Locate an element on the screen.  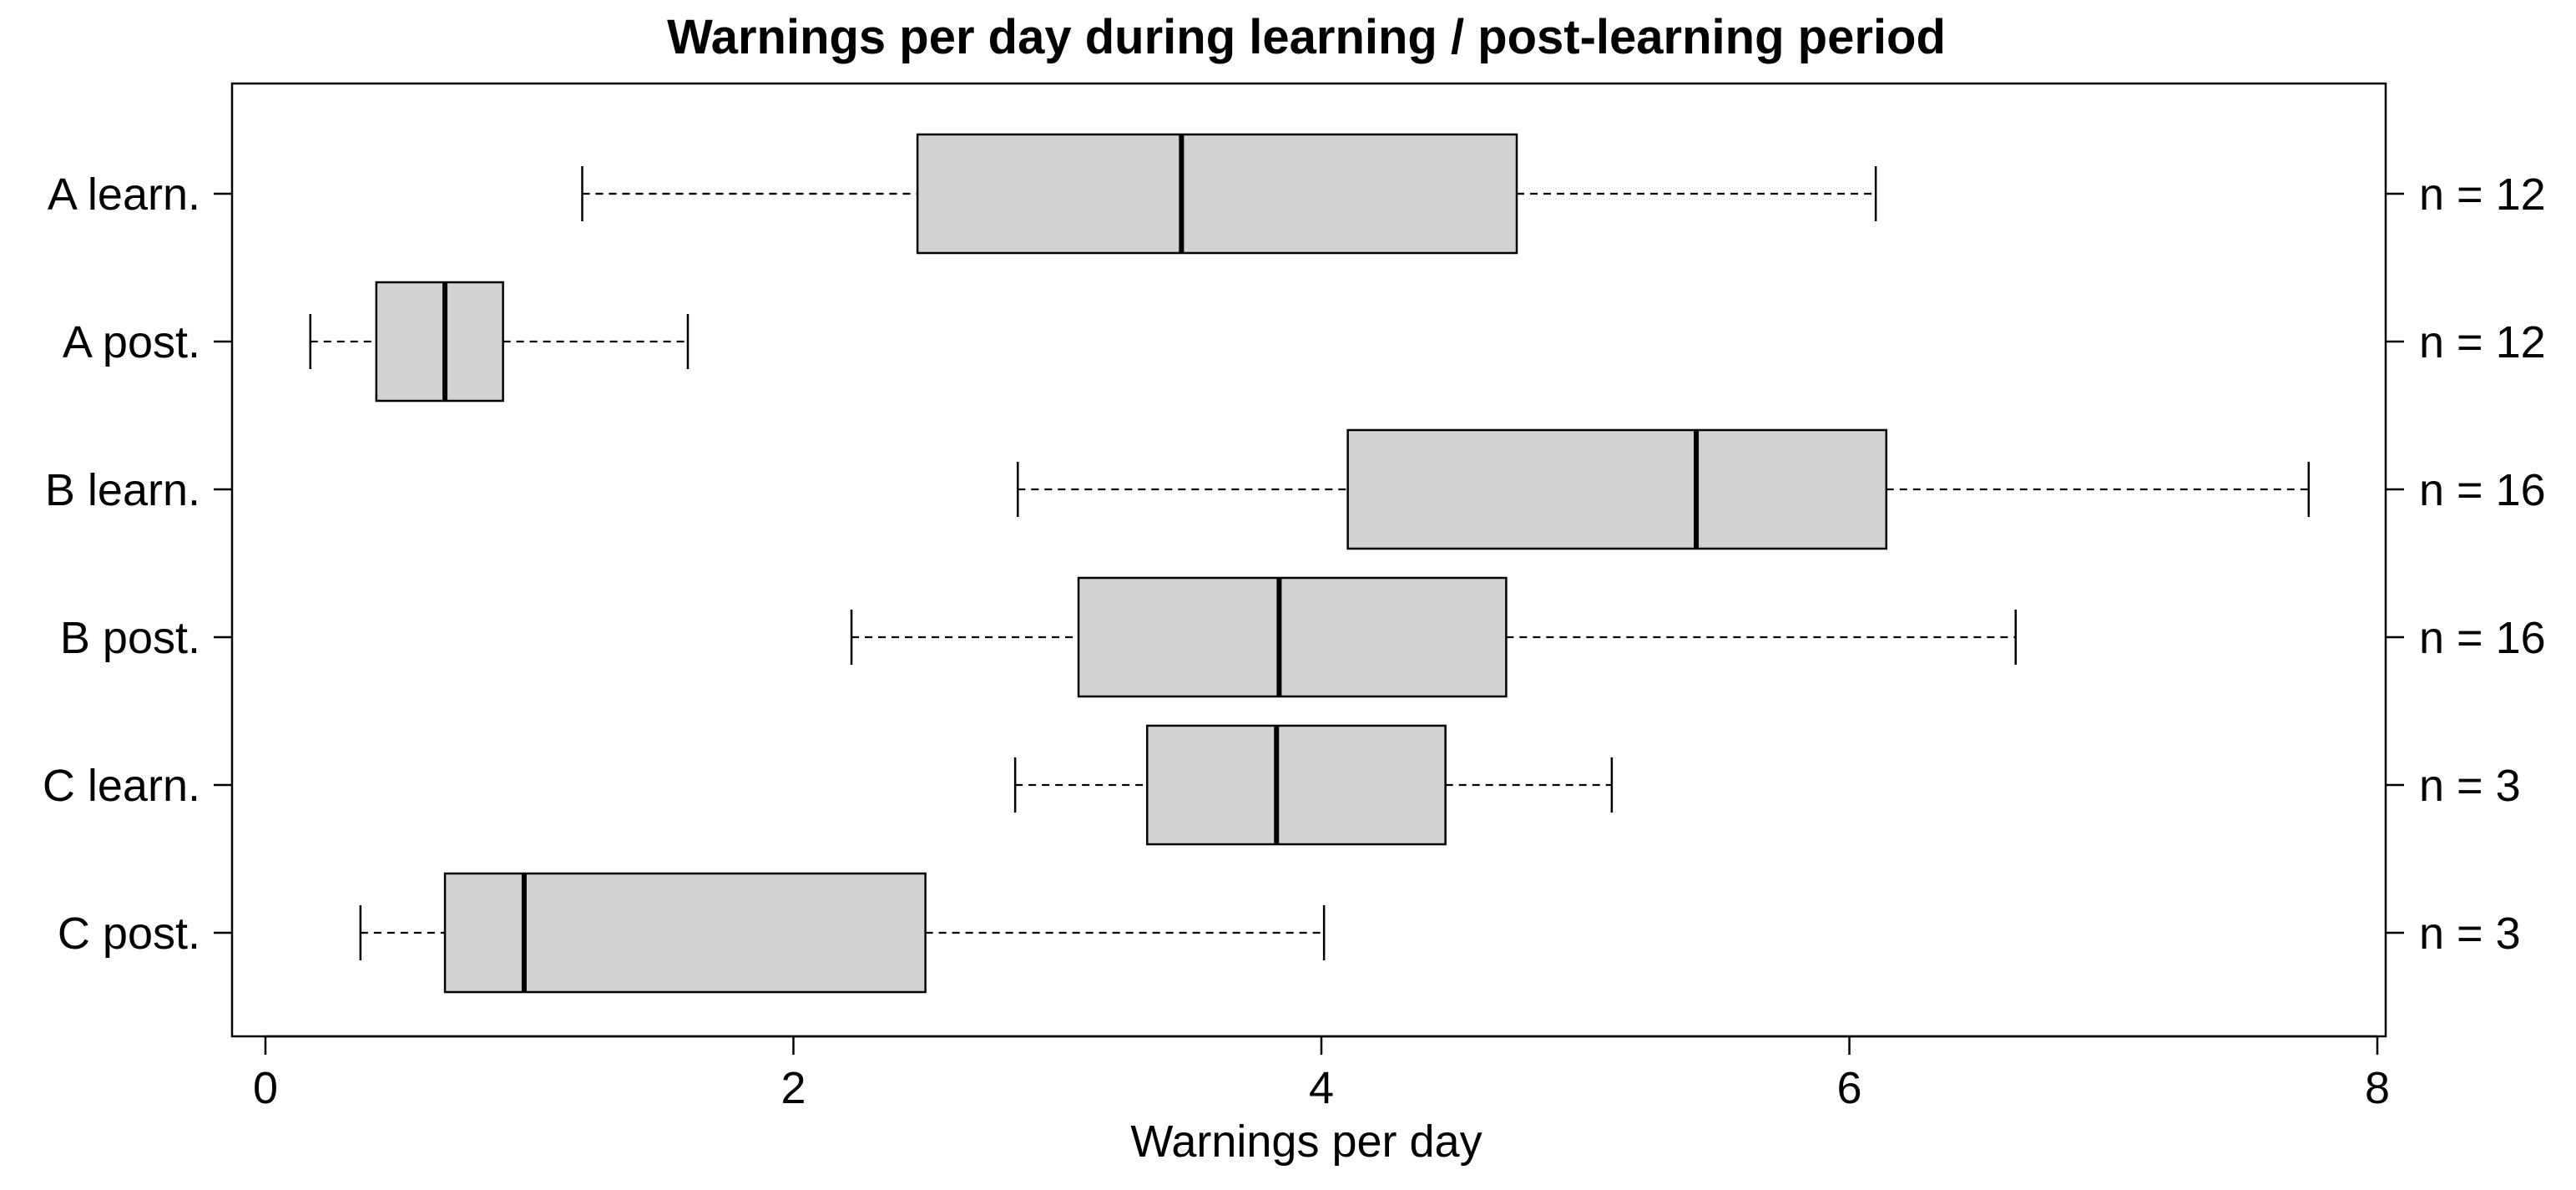
x-tick-label: 8 is located at coordinates (2377, 1088).